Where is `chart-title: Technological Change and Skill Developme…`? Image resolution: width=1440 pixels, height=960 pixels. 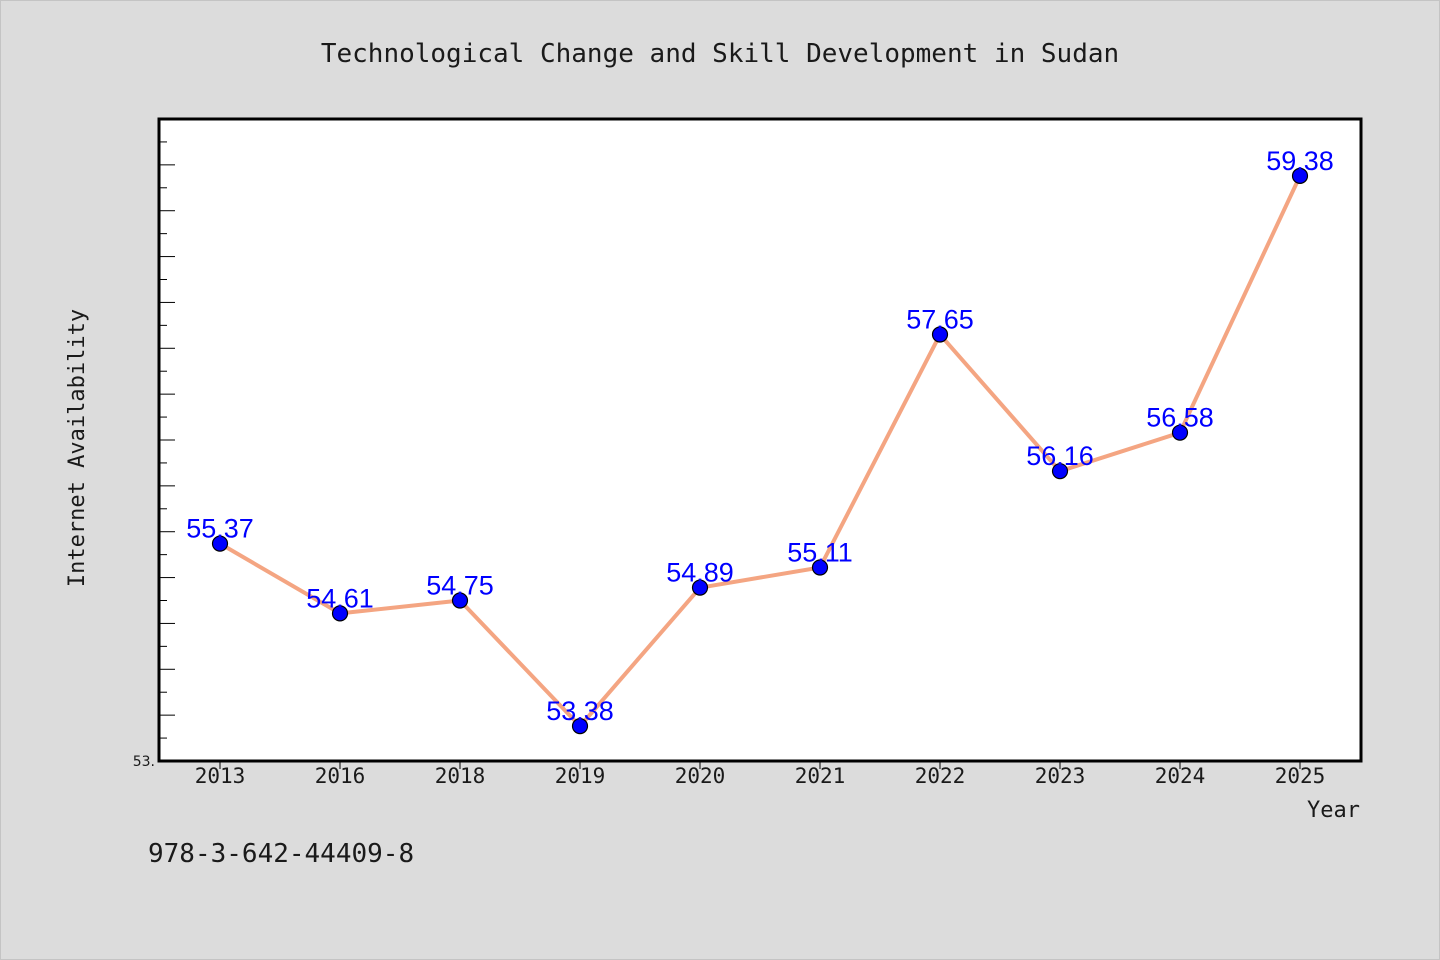 chart-title: Technological Change and Skill Developme… is located at coordinates (720, 54).